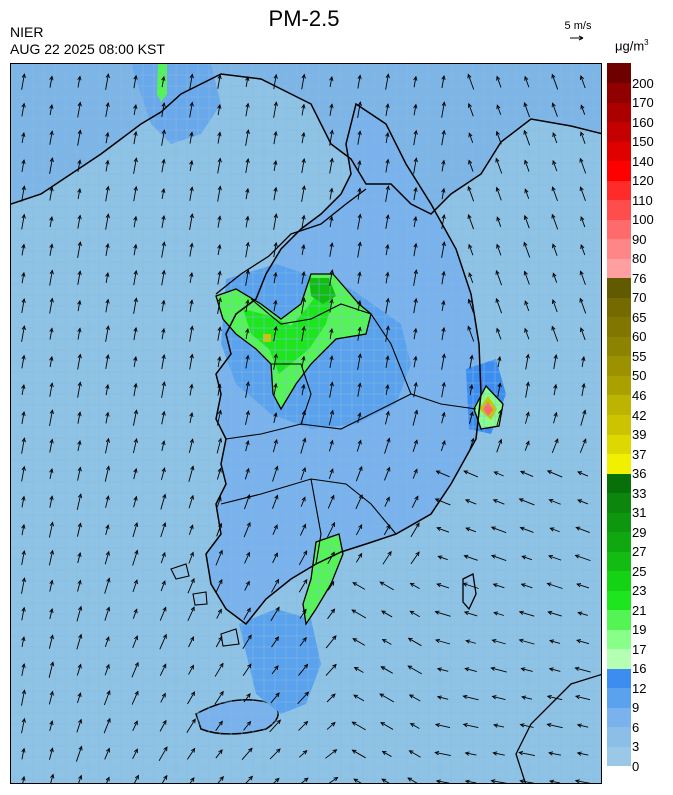 Image resolution: width=673 pixels, height=795 pixels. What do you see at coordinates (205, 605) in the screenshot?
I see `southwest-islands` at bounding box center [205, 605].